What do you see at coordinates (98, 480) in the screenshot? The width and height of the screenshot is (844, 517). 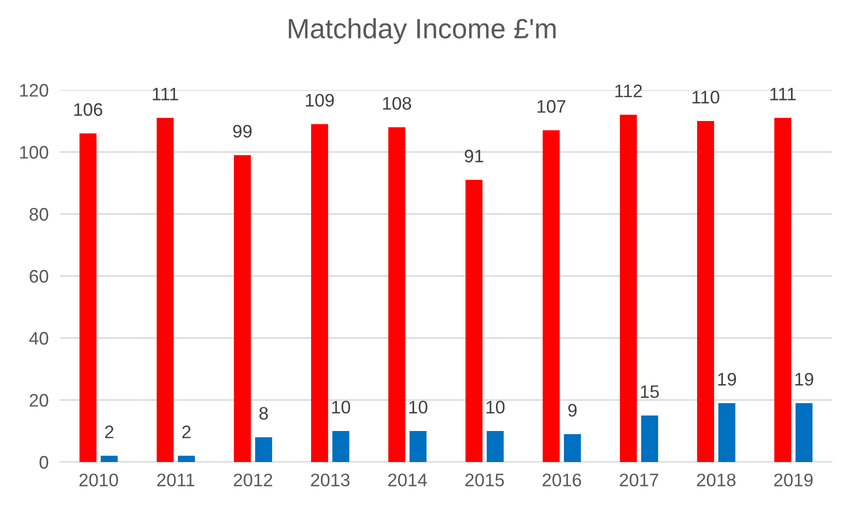 I see `x-tick-label: 2010` at bounding box center [98, 480].